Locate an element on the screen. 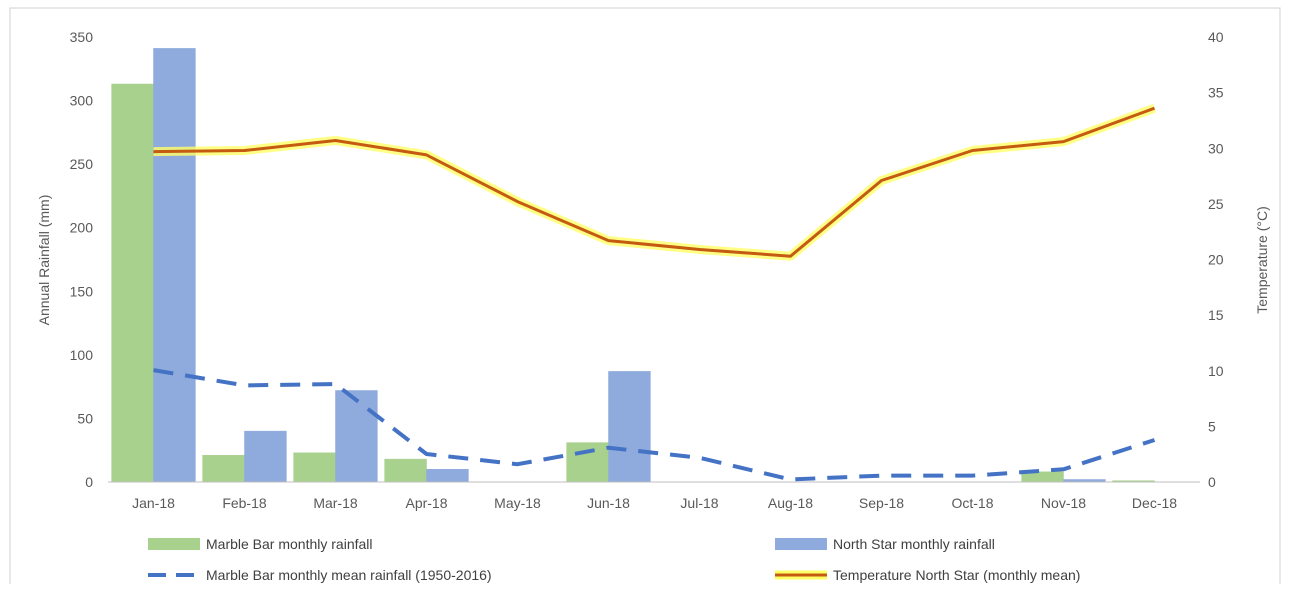  left-axis-ticks: 0 50 100 150 200 250 300 350 is located at coordinates (82, 259).